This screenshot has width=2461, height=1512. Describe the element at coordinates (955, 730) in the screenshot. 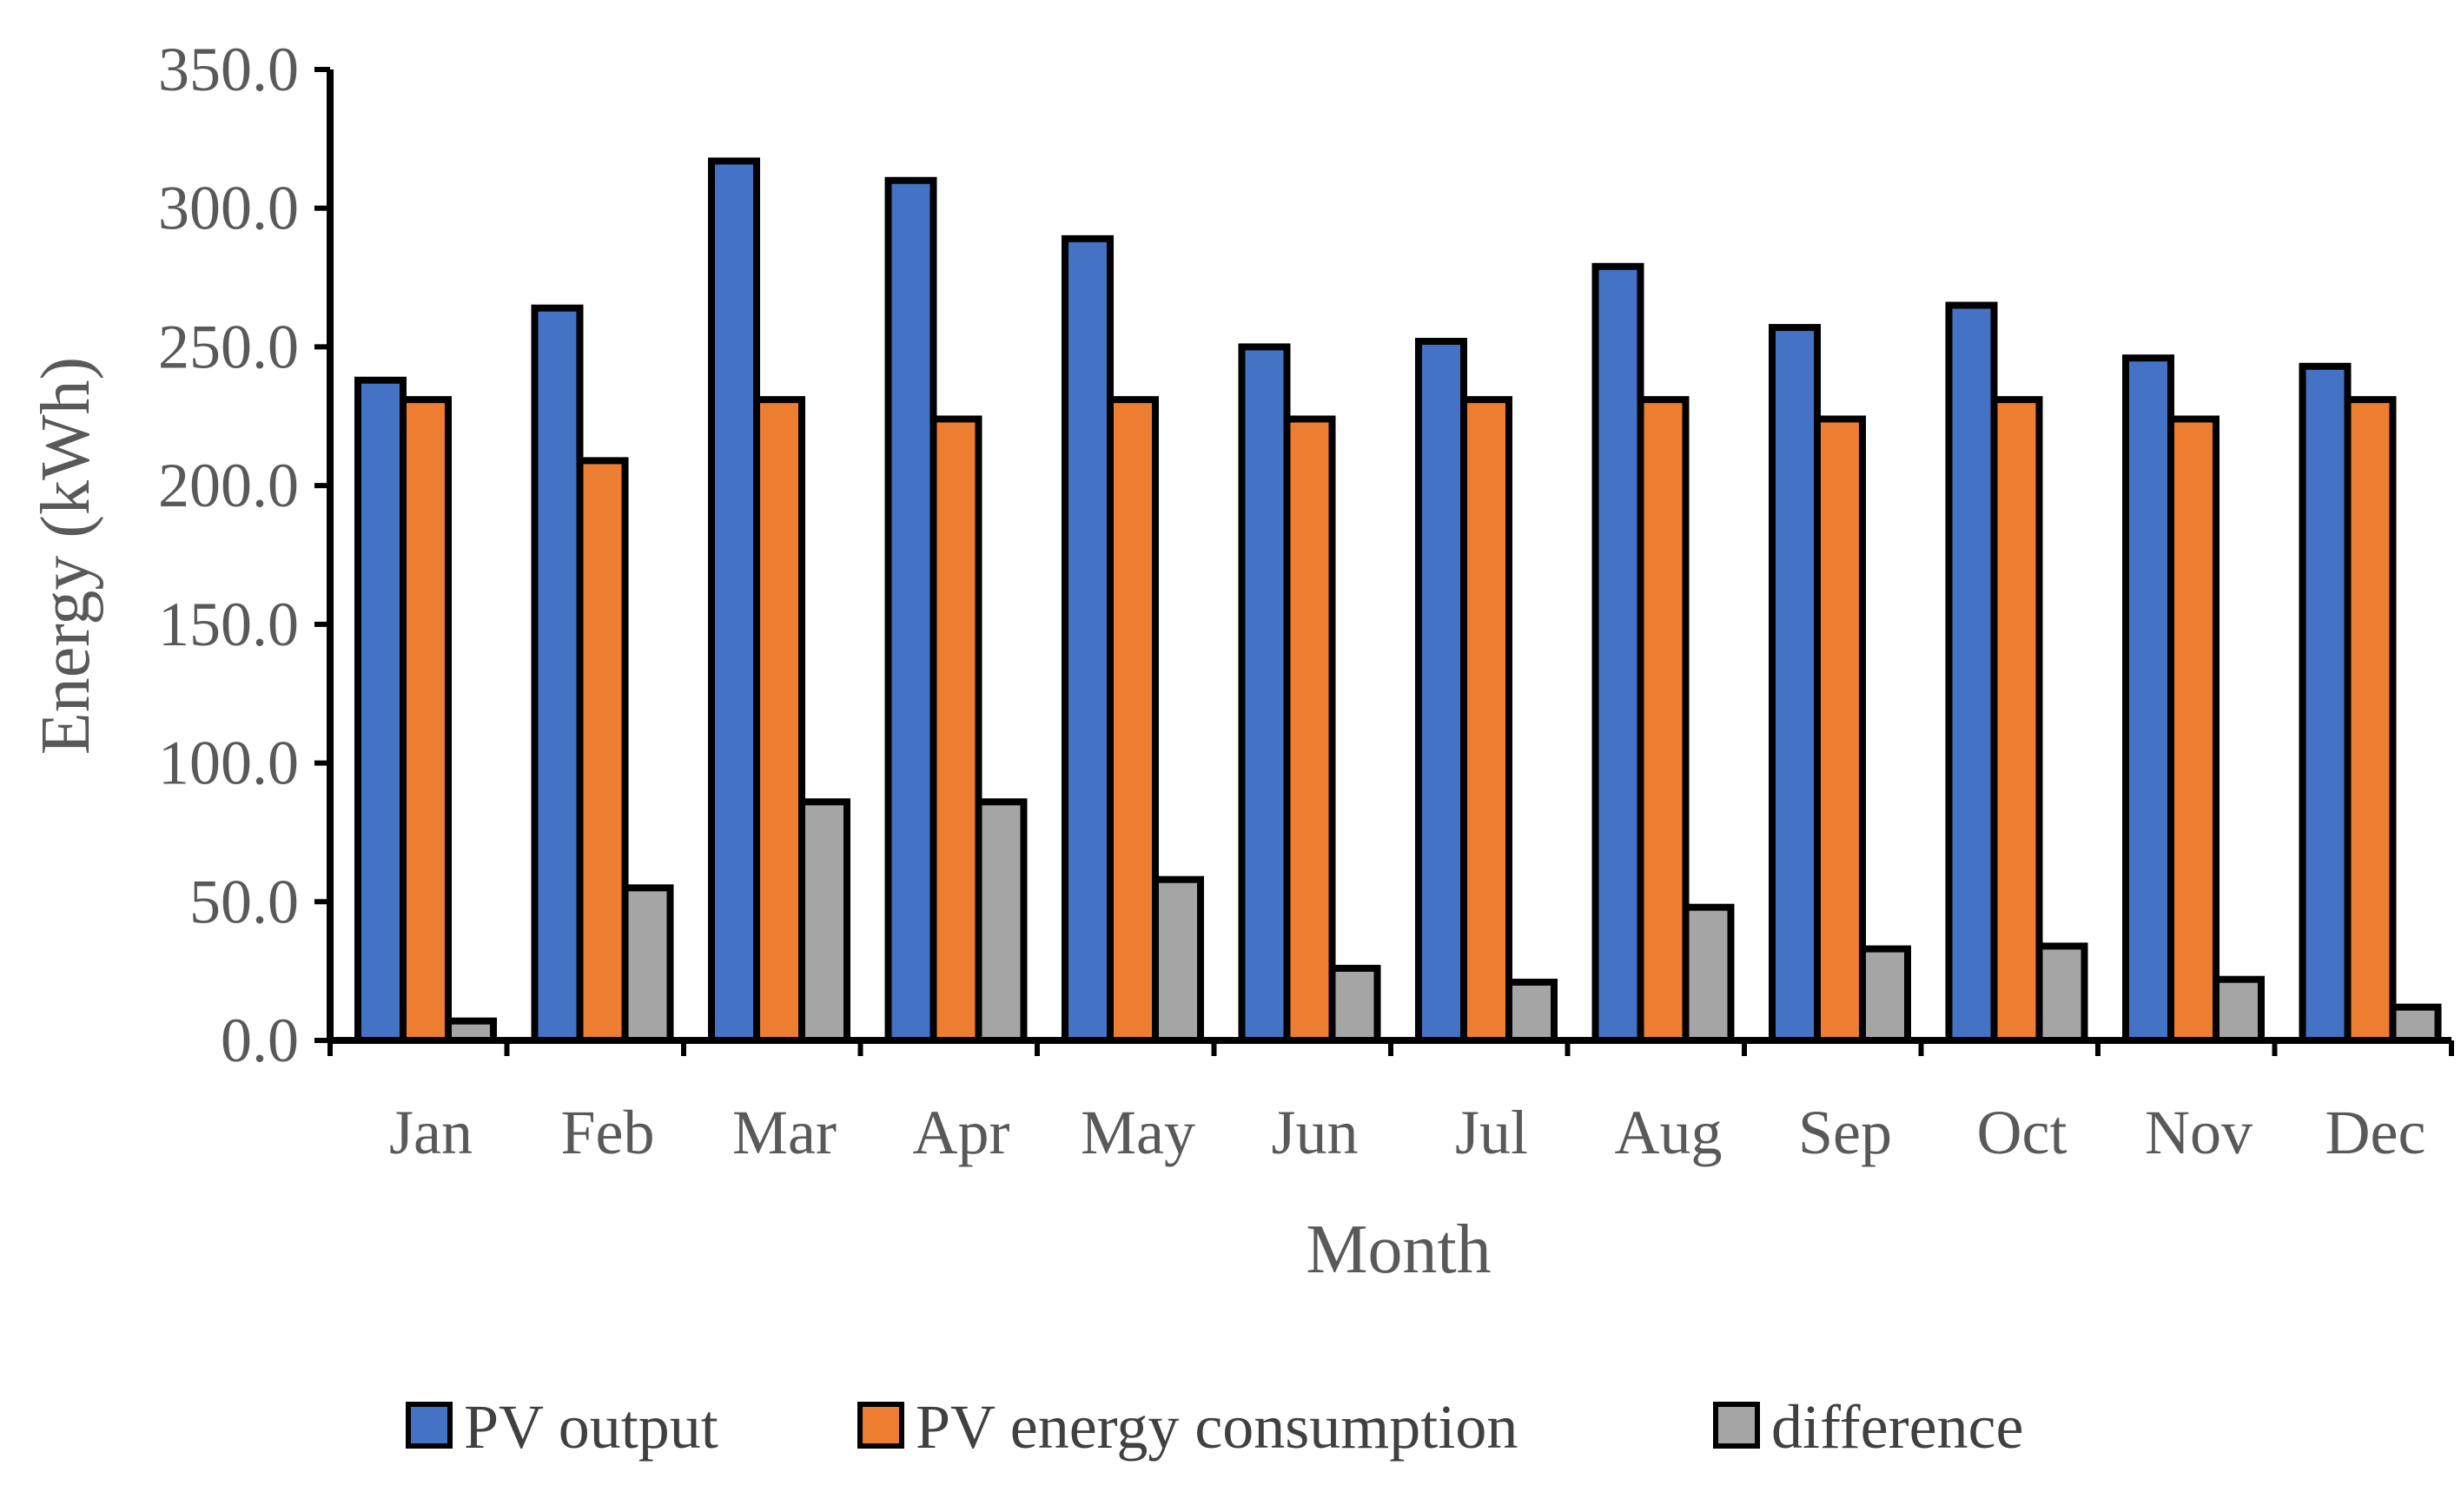

I see `bar-pv-energy-consumption-apr` at that location.